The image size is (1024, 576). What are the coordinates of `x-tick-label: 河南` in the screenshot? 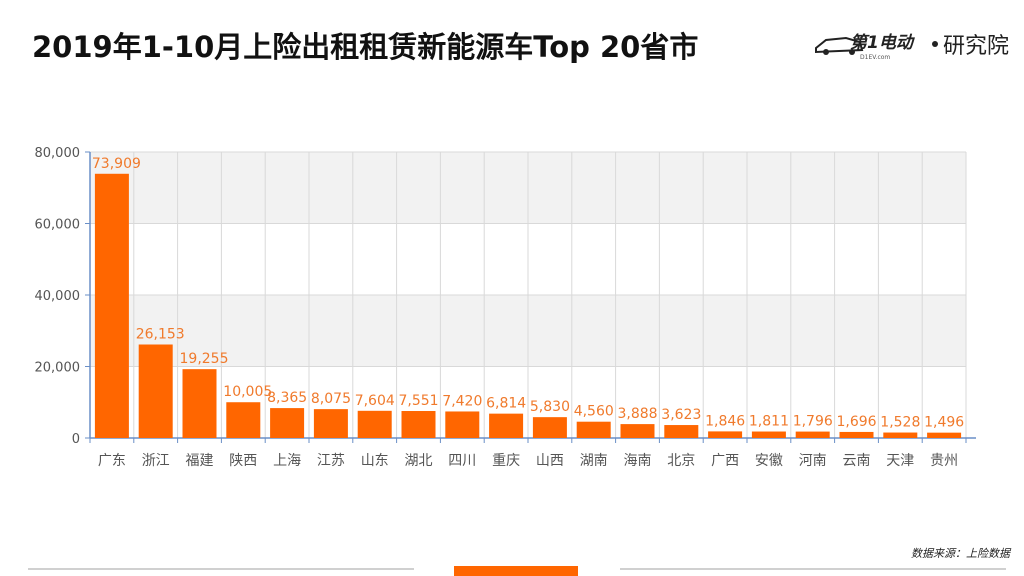 It's located at (813, 461).